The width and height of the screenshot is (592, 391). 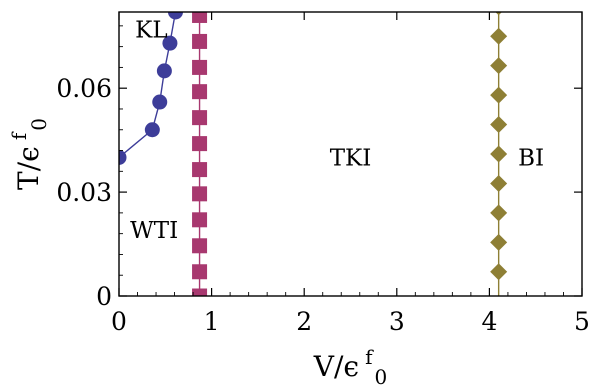 I want to click on region-label-wti: WTI, so click(x=154, y=231).